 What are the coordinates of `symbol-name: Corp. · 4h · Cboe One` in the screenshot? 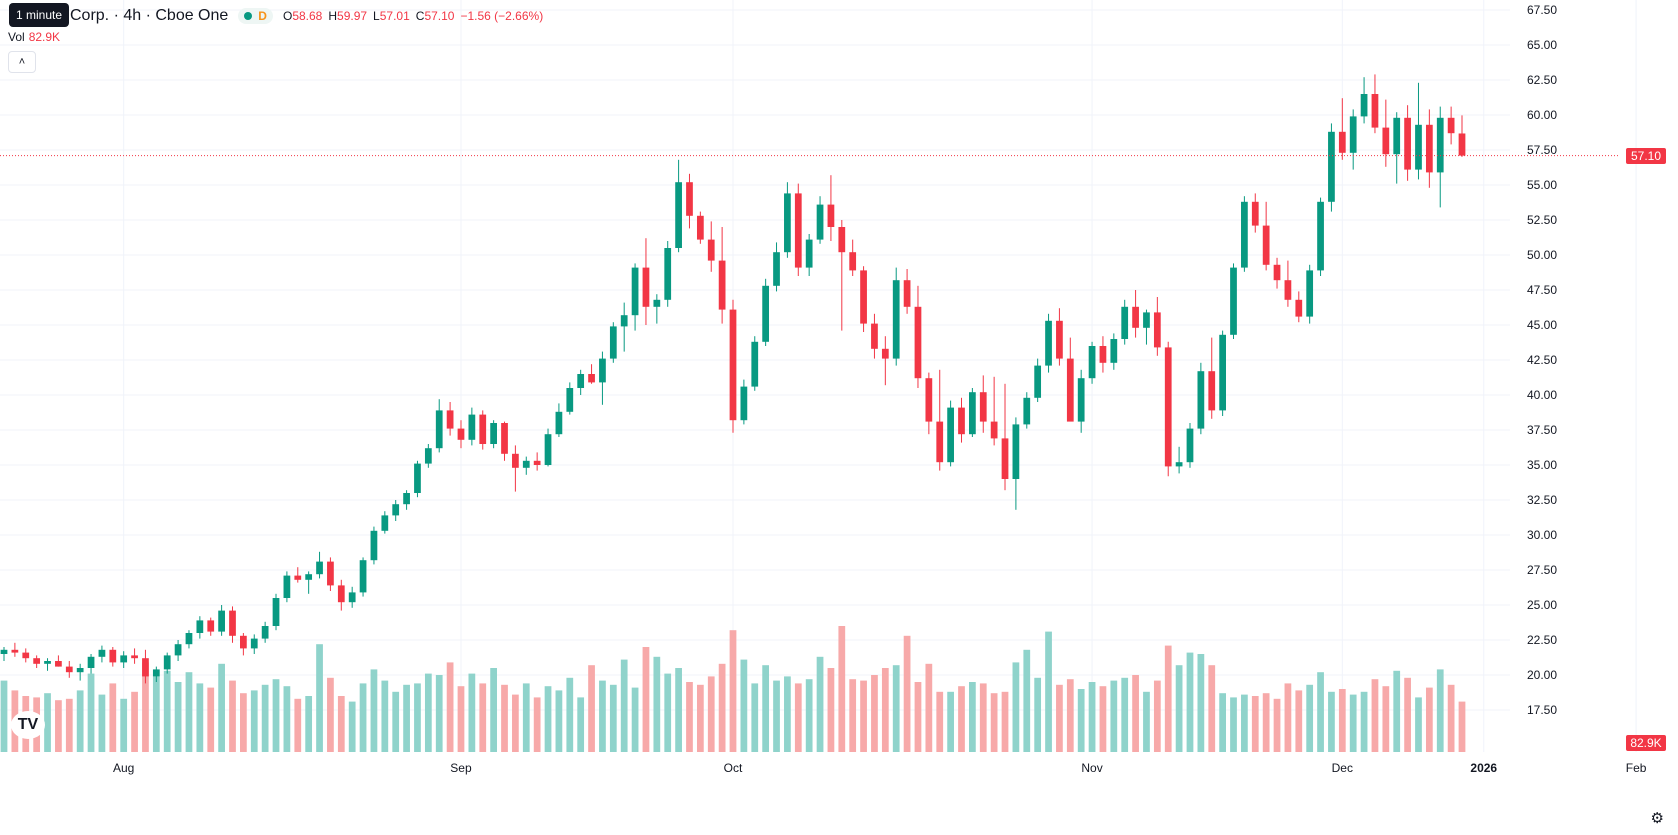 It's located at (149, 15).